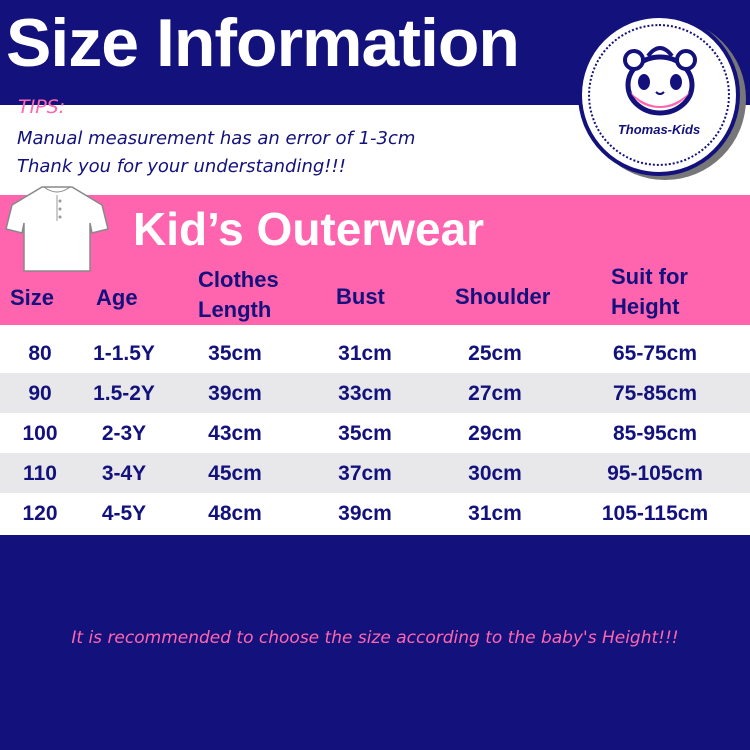  I want to click on col-header-suit-height: Suit for Height, so click(649, 291).